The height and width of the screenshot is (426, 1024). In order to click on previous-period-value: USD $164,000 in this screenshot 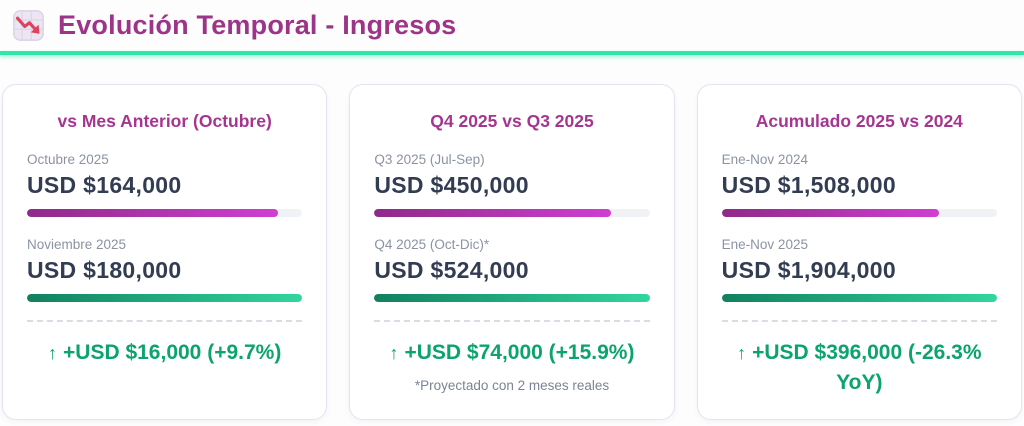, I will do `click(104, 185)`.